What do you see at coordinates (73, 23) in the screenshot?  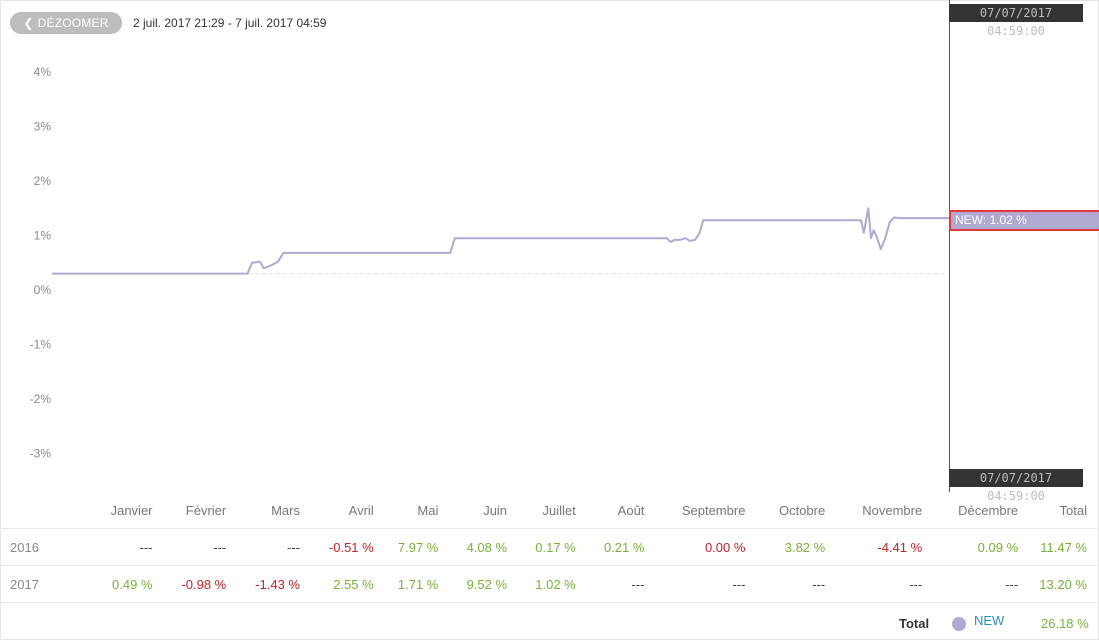 I see `zoom-out-label: DÉZOOMER` at bounding box center [73, 23].